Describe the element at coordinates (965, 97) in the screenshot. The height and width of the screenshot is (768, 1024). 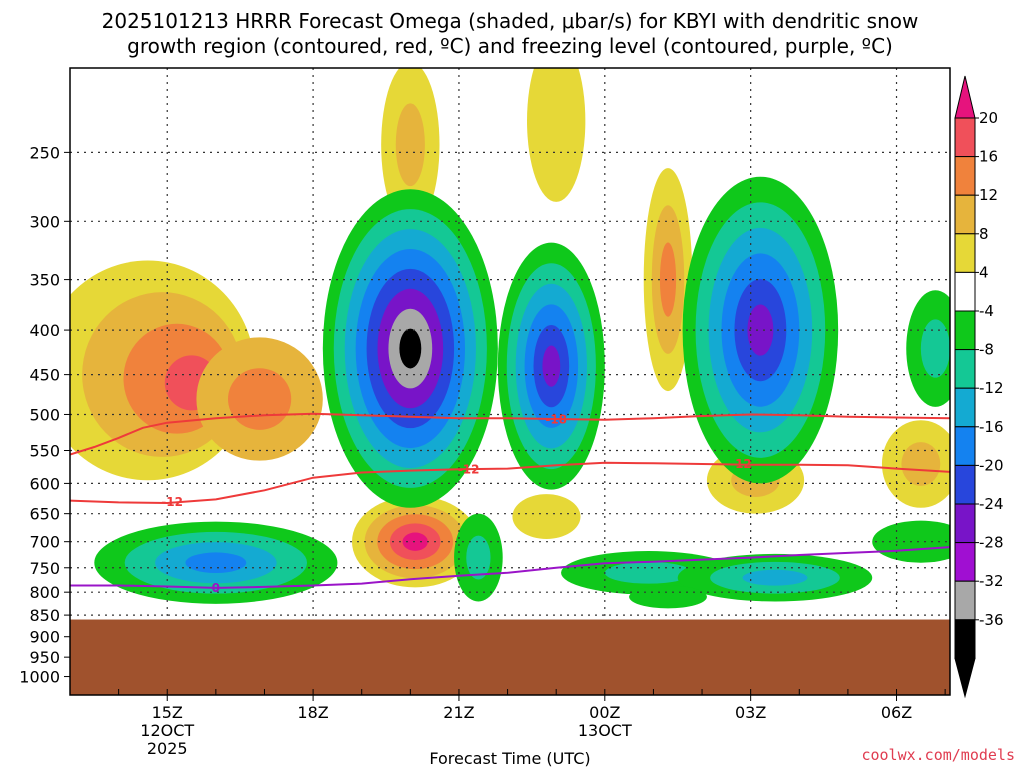
I see `colorbar-top-arrow` at that location.